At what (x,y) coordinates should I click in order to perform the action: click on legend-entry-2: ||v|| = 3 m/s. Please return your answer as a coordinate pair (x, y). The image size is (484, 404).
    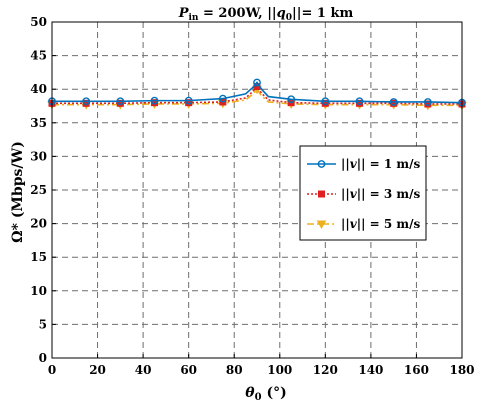
    Looking at the image, I should click on (363, 194).